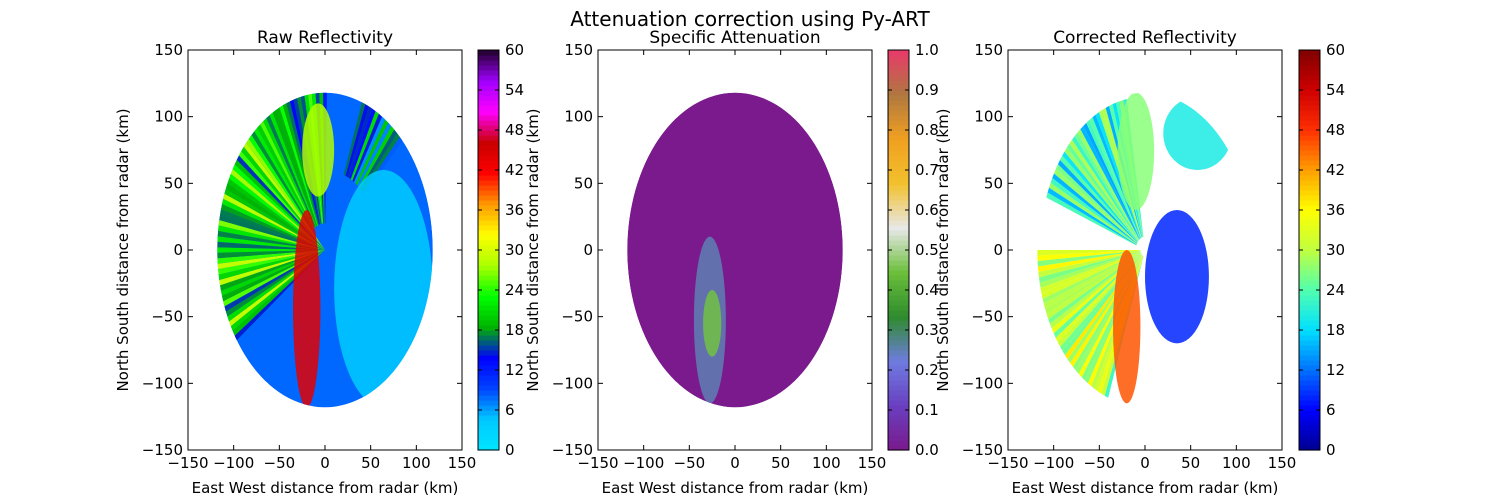 This screenshot has height=500, width=1500. Describe the element at coordinates (178, 250) in the screenshot. I see `y-tick-label: 0` at that location.